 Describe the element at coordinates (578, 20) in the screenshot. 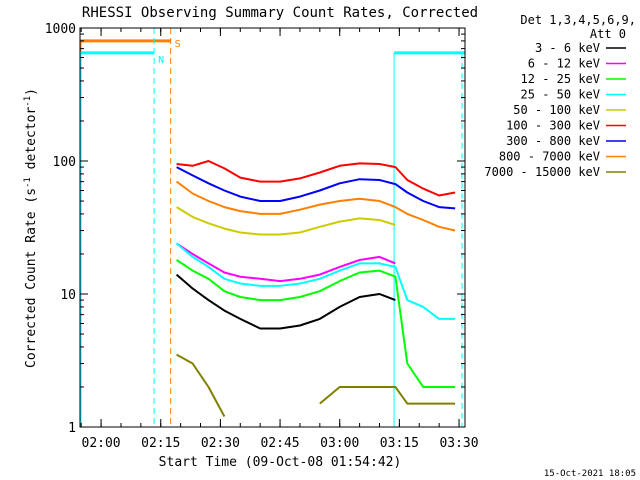

I see `legend-header-line1: Det 1,3,4,5,6,9,` at that location.